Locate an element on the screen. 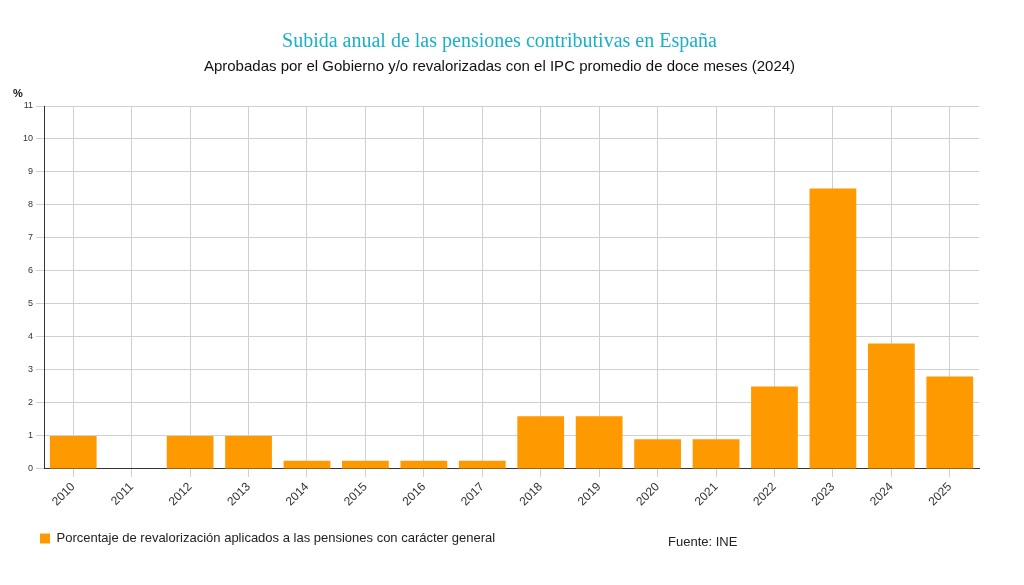 This screenshot has height=585, width=1024. chart-subtitle: Aprobadas por el Gobierno y/o revalorizadas con el IPC promedio de doce meses (2024) is located at coordinates (499, 66).